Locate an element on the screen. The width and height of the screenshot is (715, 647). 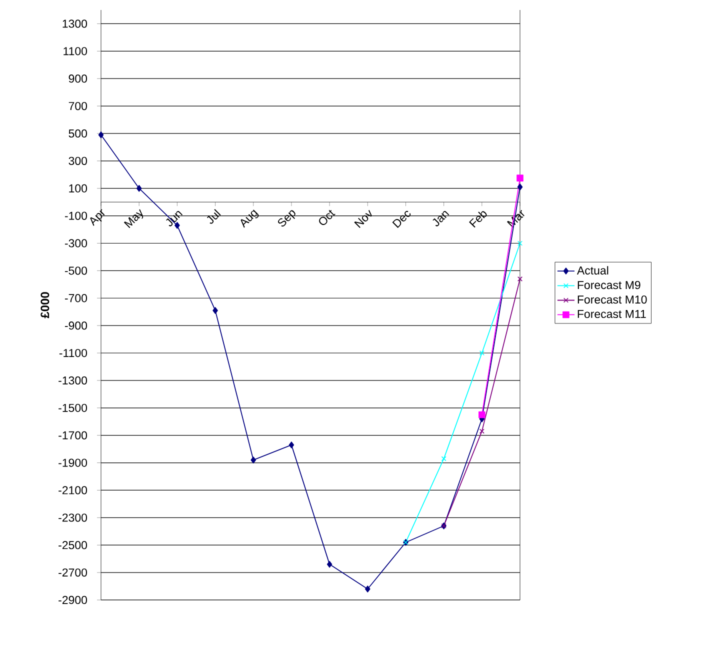
y-tick-label: 900 is located at coordinates (78, 78).